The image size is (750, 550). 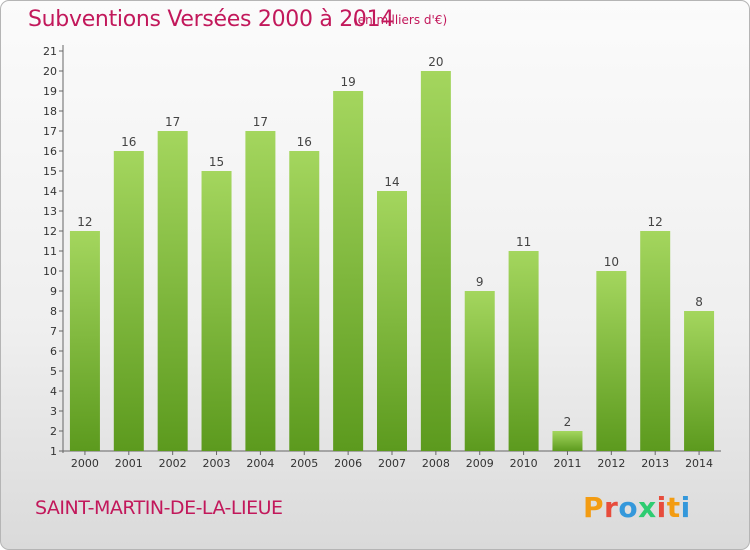 I want to click on x-tick-label: 2000, so click(x=85, y=463).